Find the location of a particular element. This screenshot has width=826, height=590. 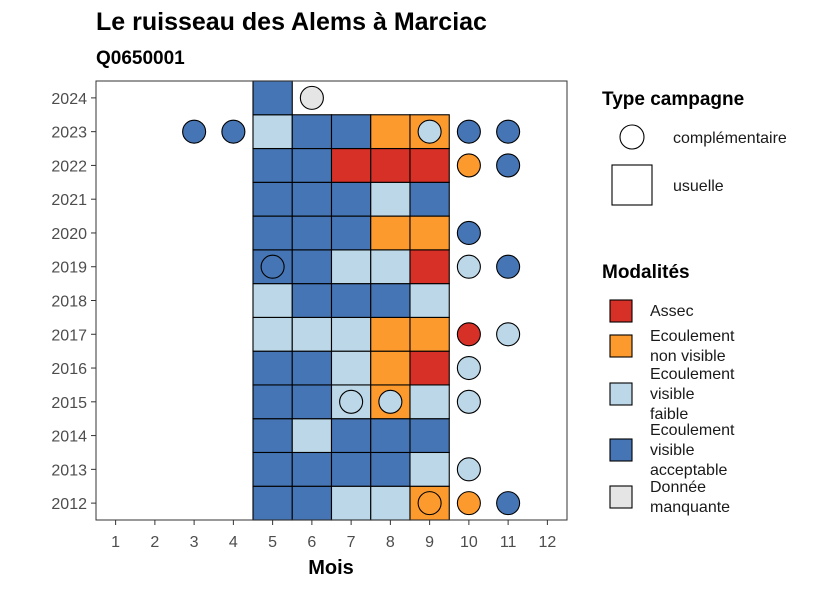

legend-label-assec-0: Assec is located at coordinates (672, 311).